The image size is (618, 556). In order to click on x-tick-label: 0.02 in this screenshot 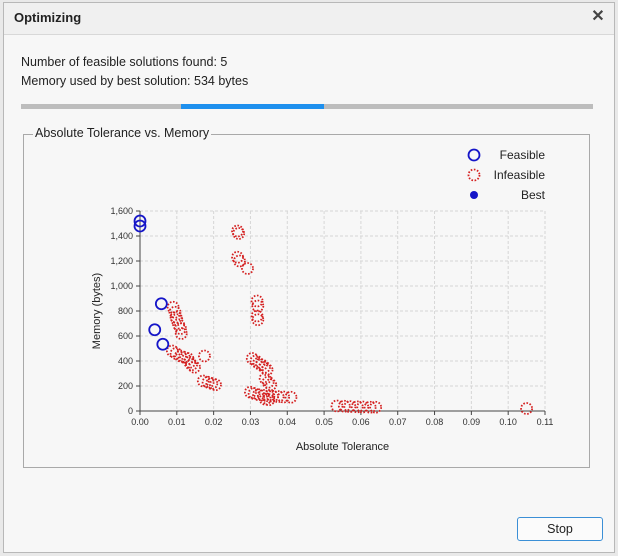, I will do `click(214, 422)`.